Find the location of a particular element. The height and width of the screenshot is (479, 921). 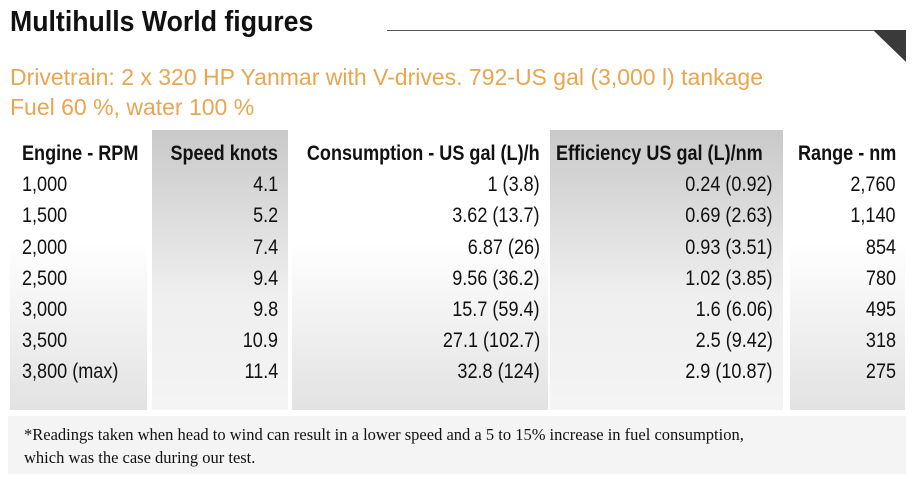

table-cell: 5.2 is located at coordinates (265, 216).